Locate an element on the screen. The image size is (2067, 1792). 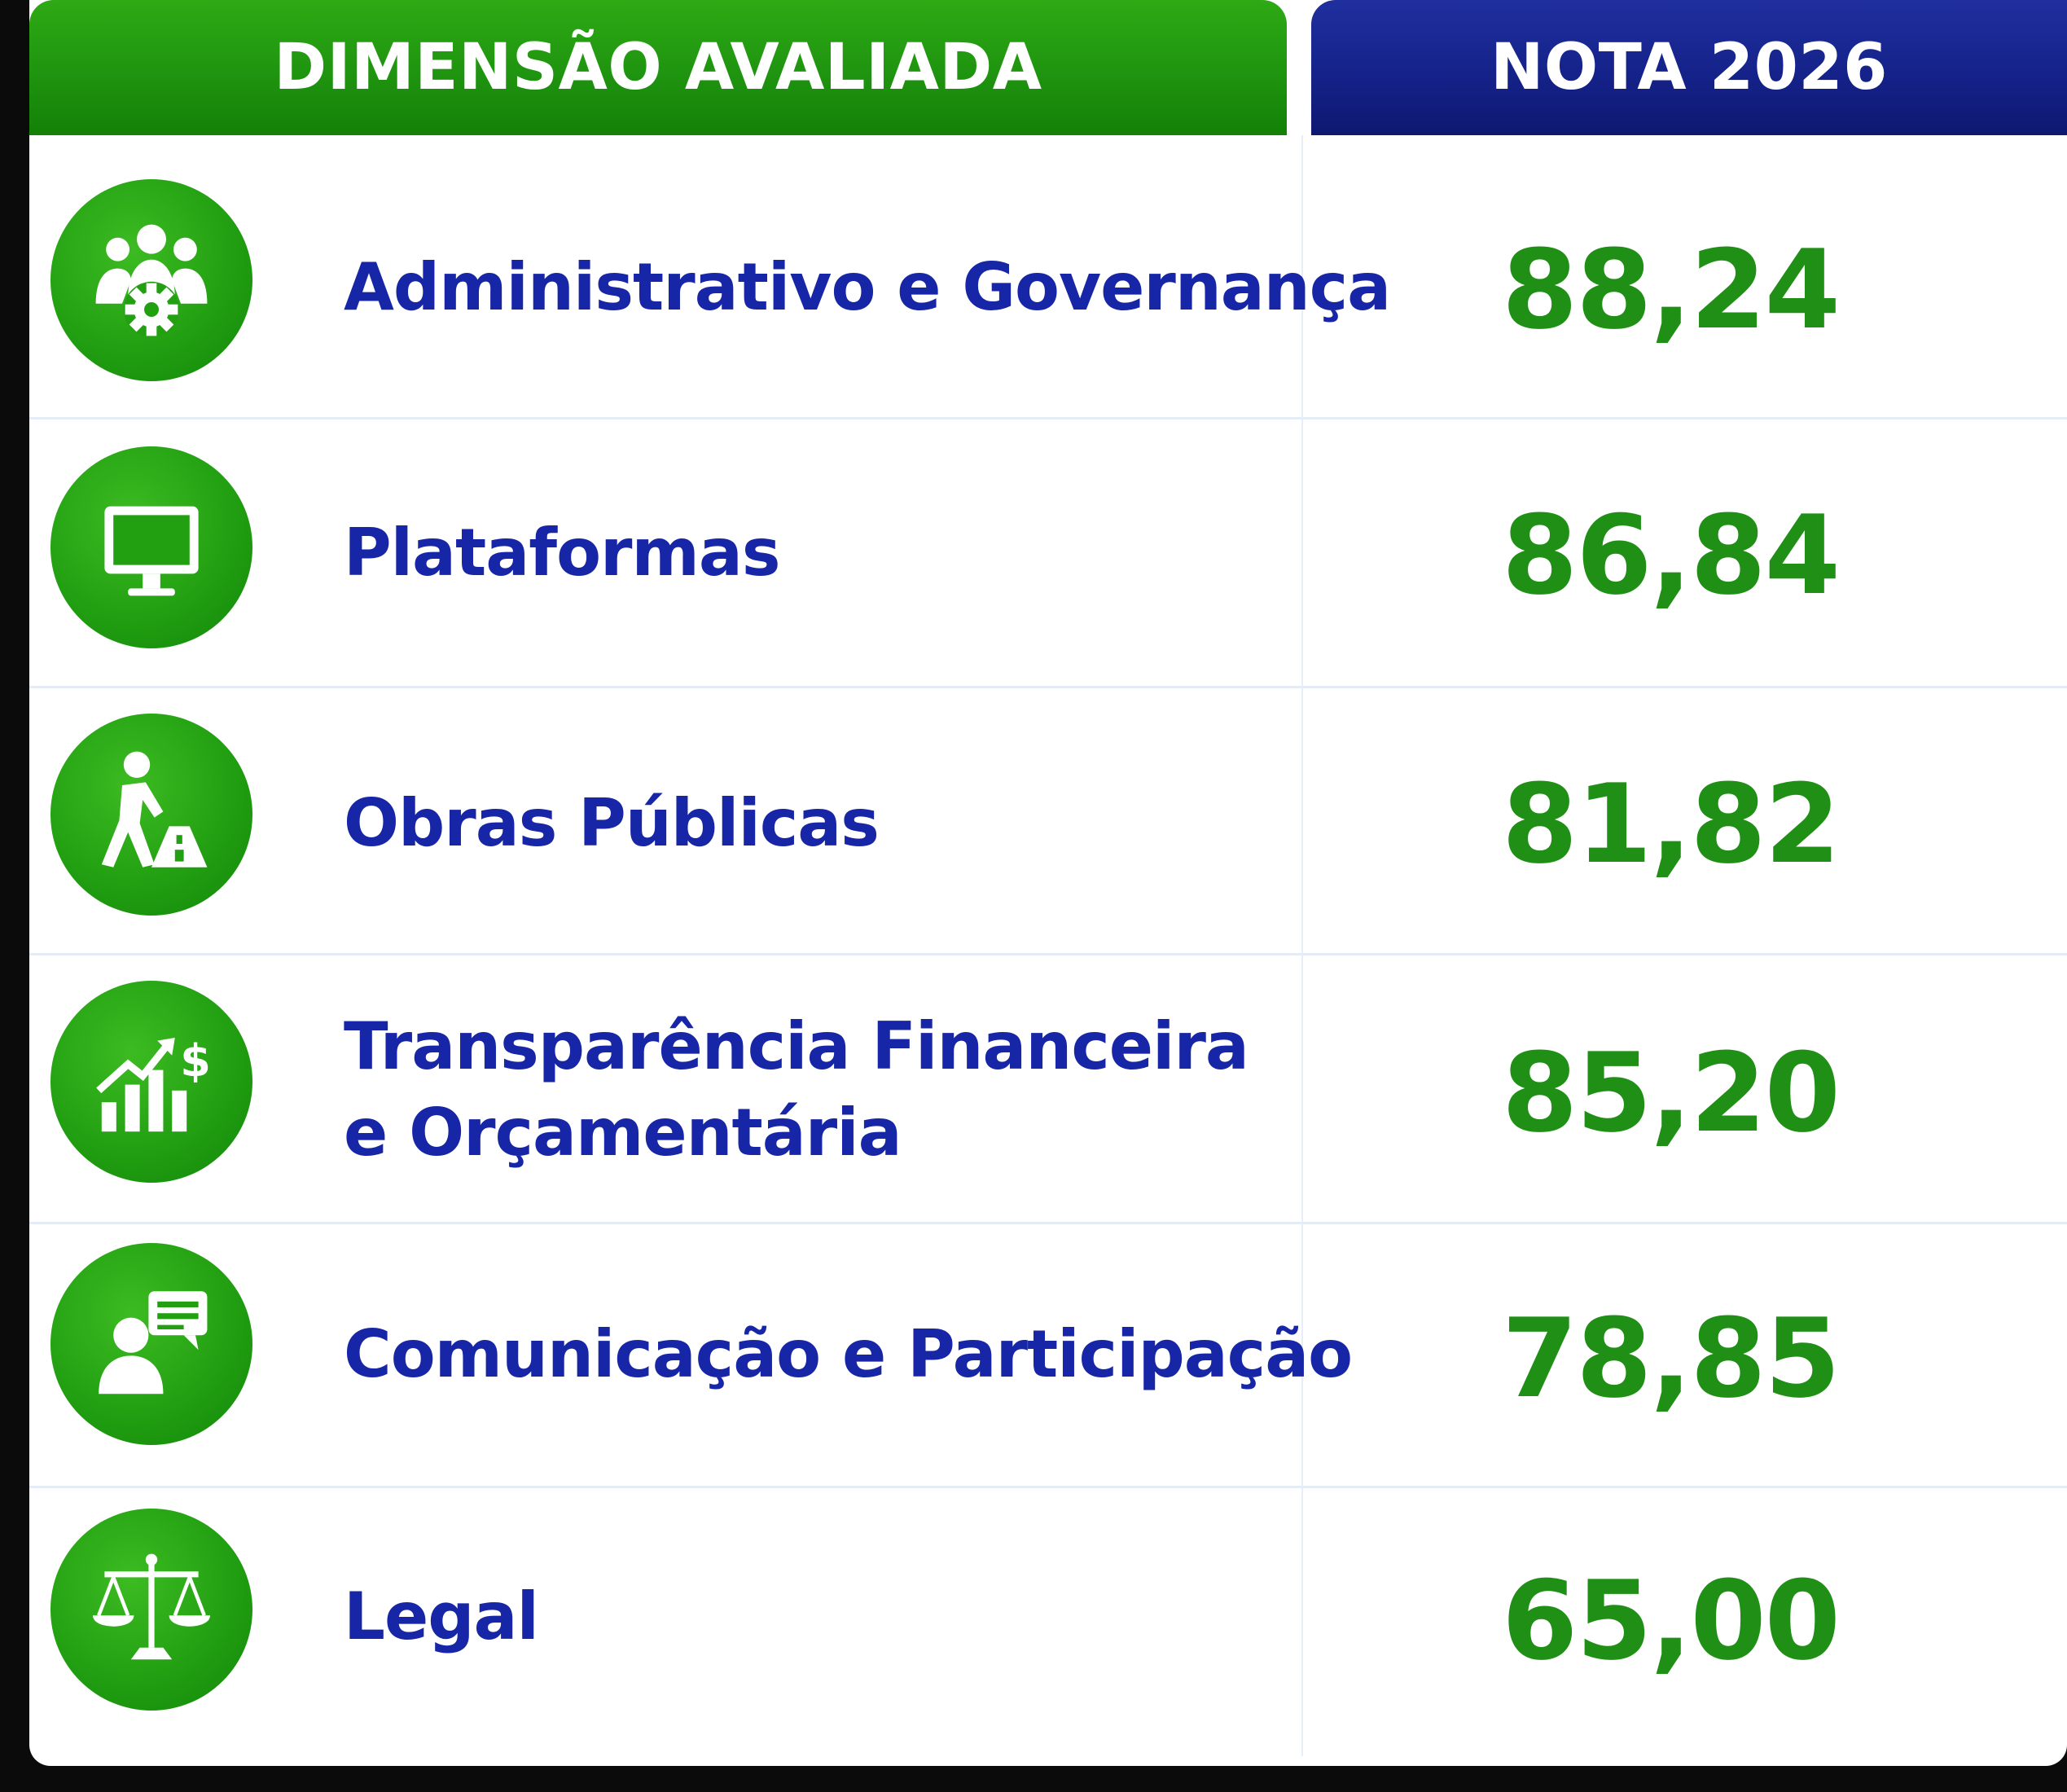
row-score-legal: 65,00 is located at coordinates (1671, 1620).